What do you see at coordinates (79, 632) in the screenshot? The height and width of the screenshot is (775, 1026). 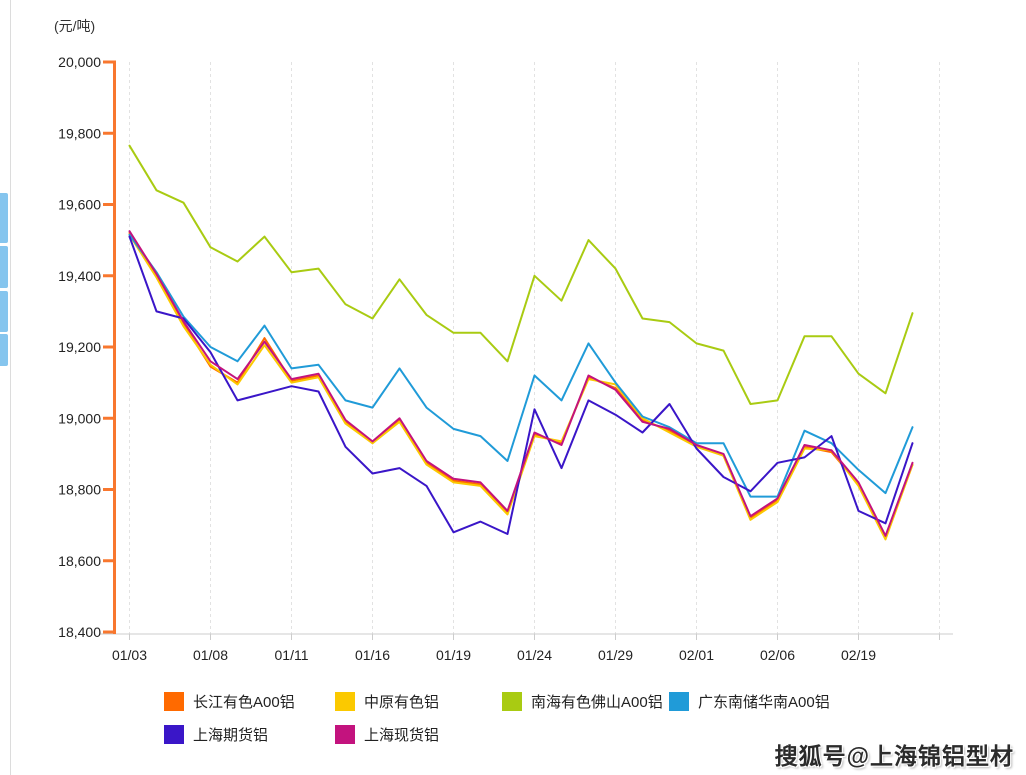 I see `y-tick-label: 18,400` at bounding box center [79, 632].